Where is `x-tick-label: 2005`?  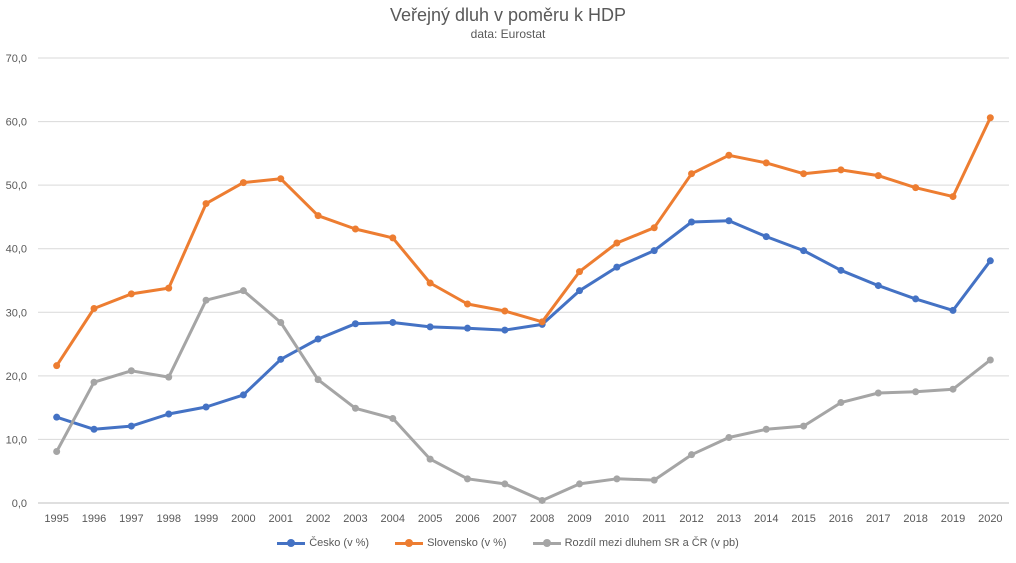
x-tick-label: 2005 is located at coordinates (430, 519).